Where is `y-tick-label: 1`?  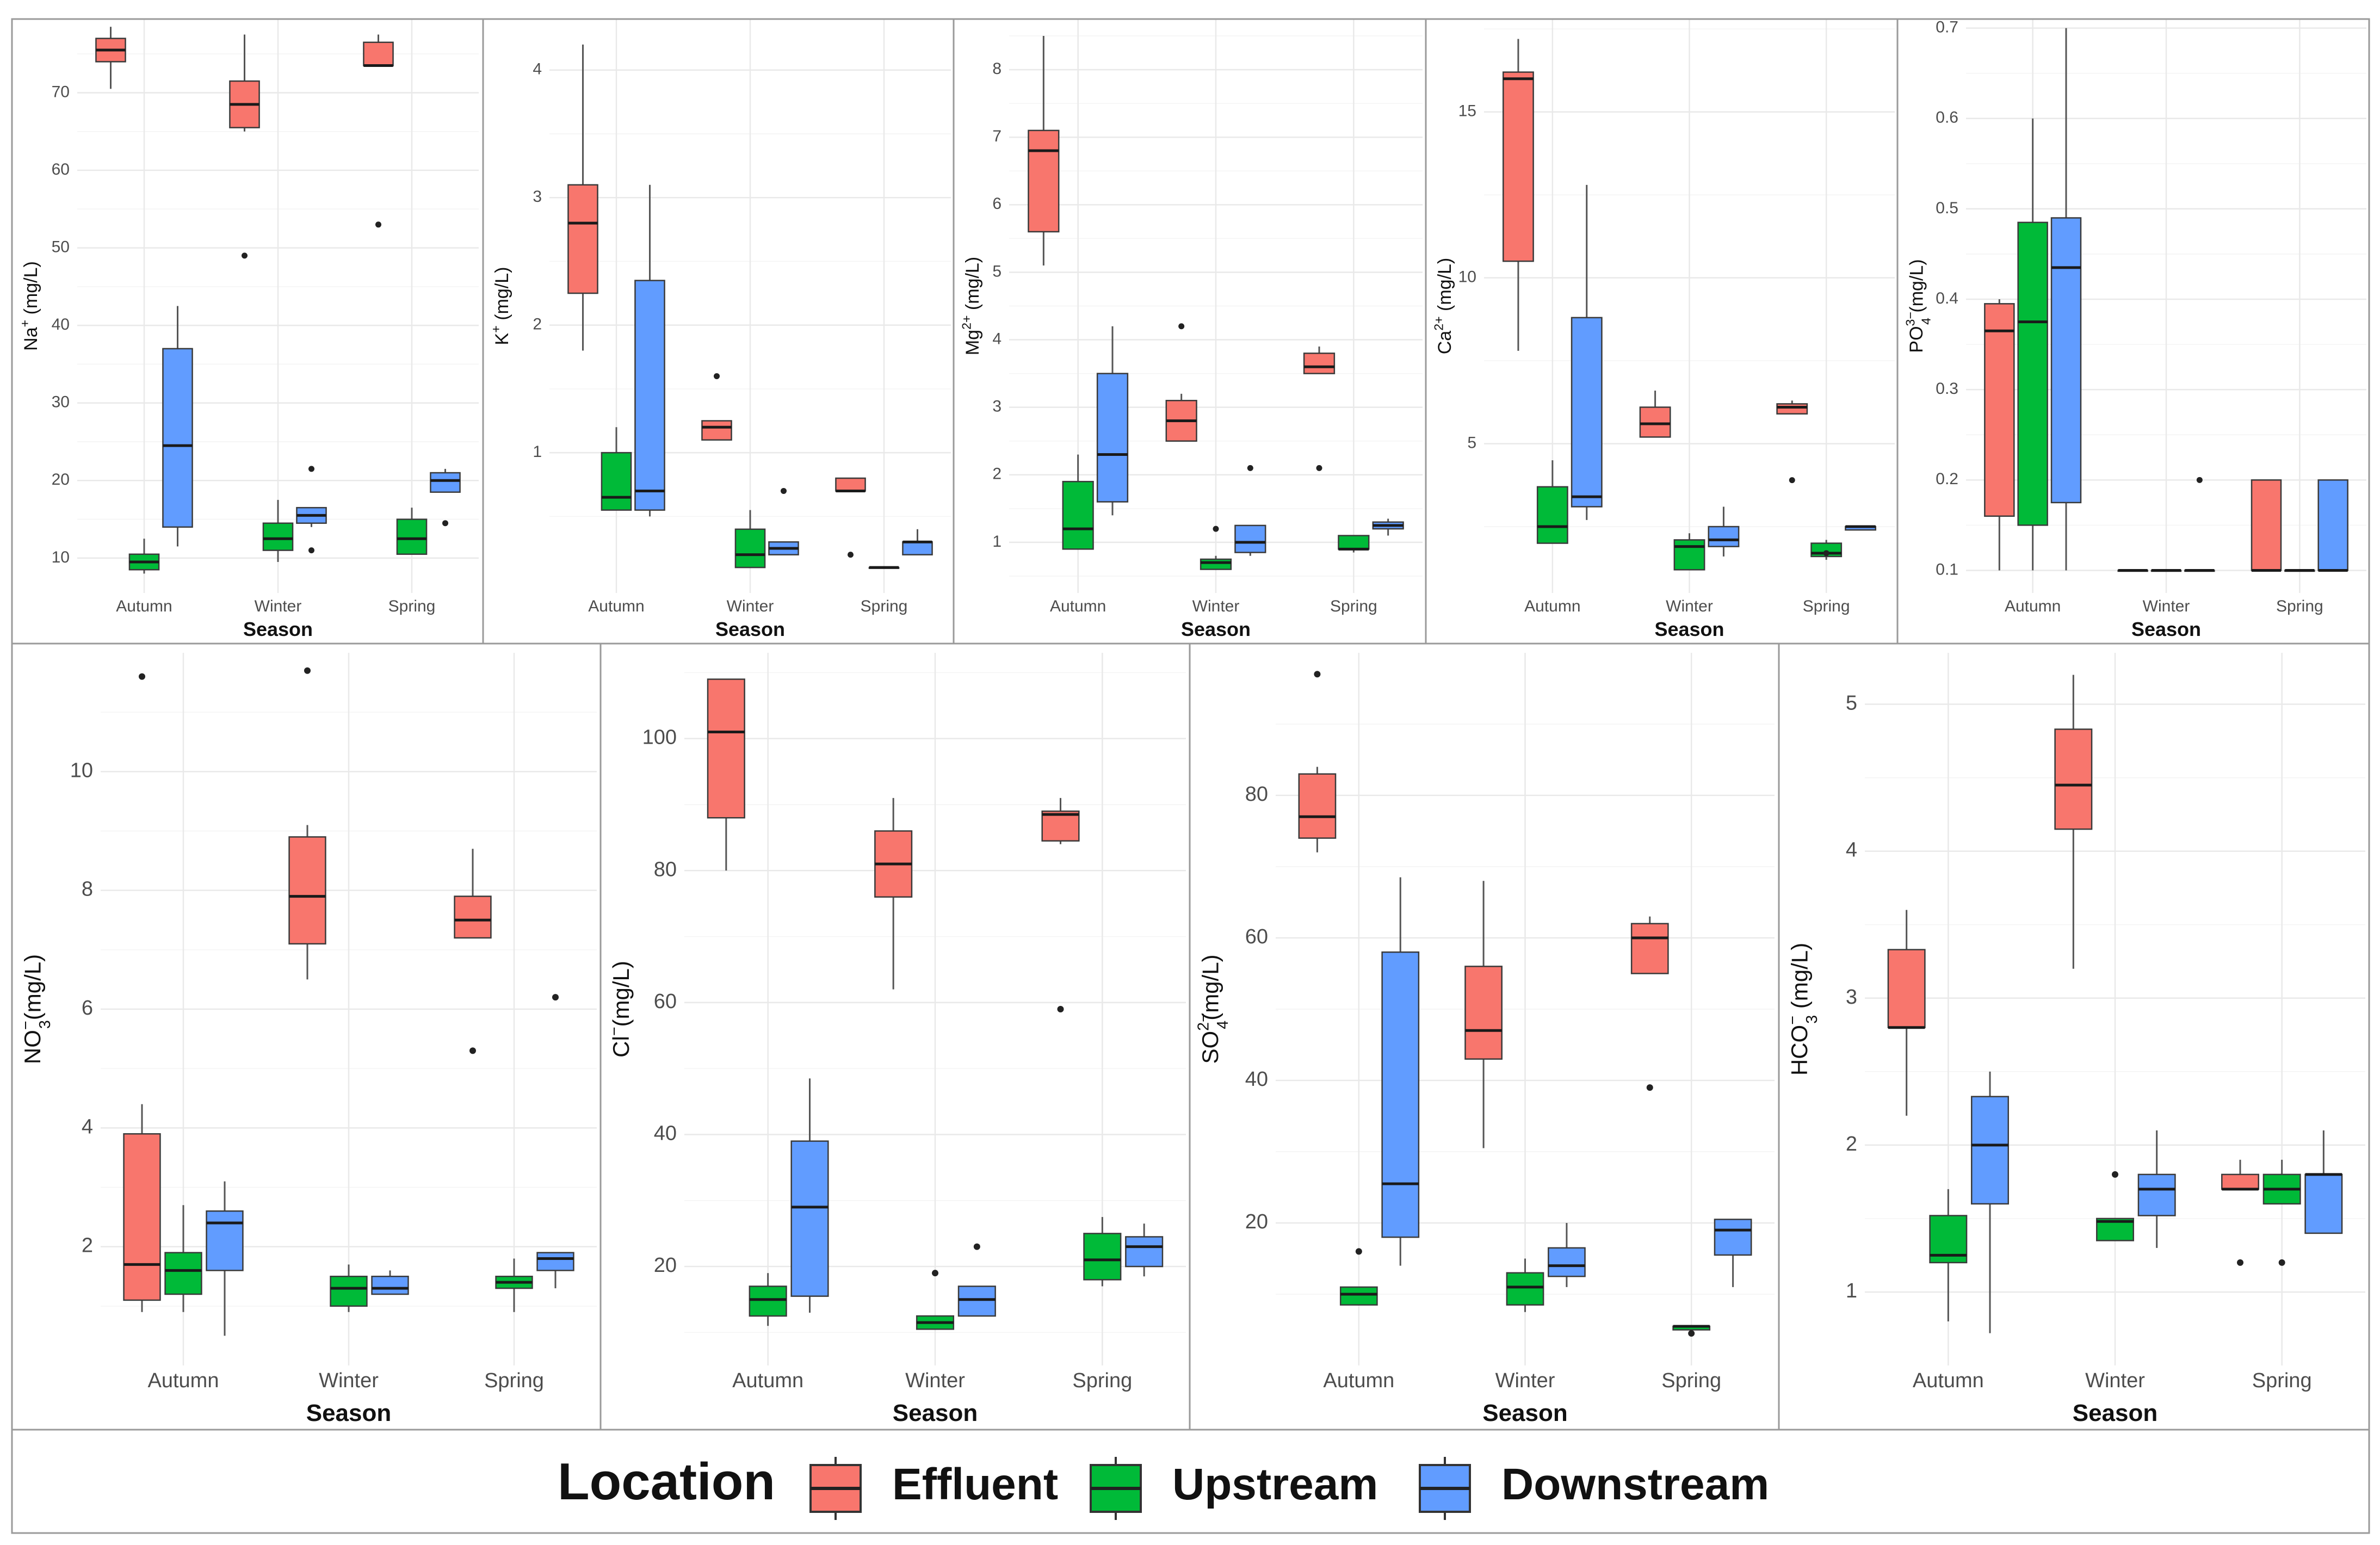 y-tick-label: 1 is located at coordinates (1851, 1291).